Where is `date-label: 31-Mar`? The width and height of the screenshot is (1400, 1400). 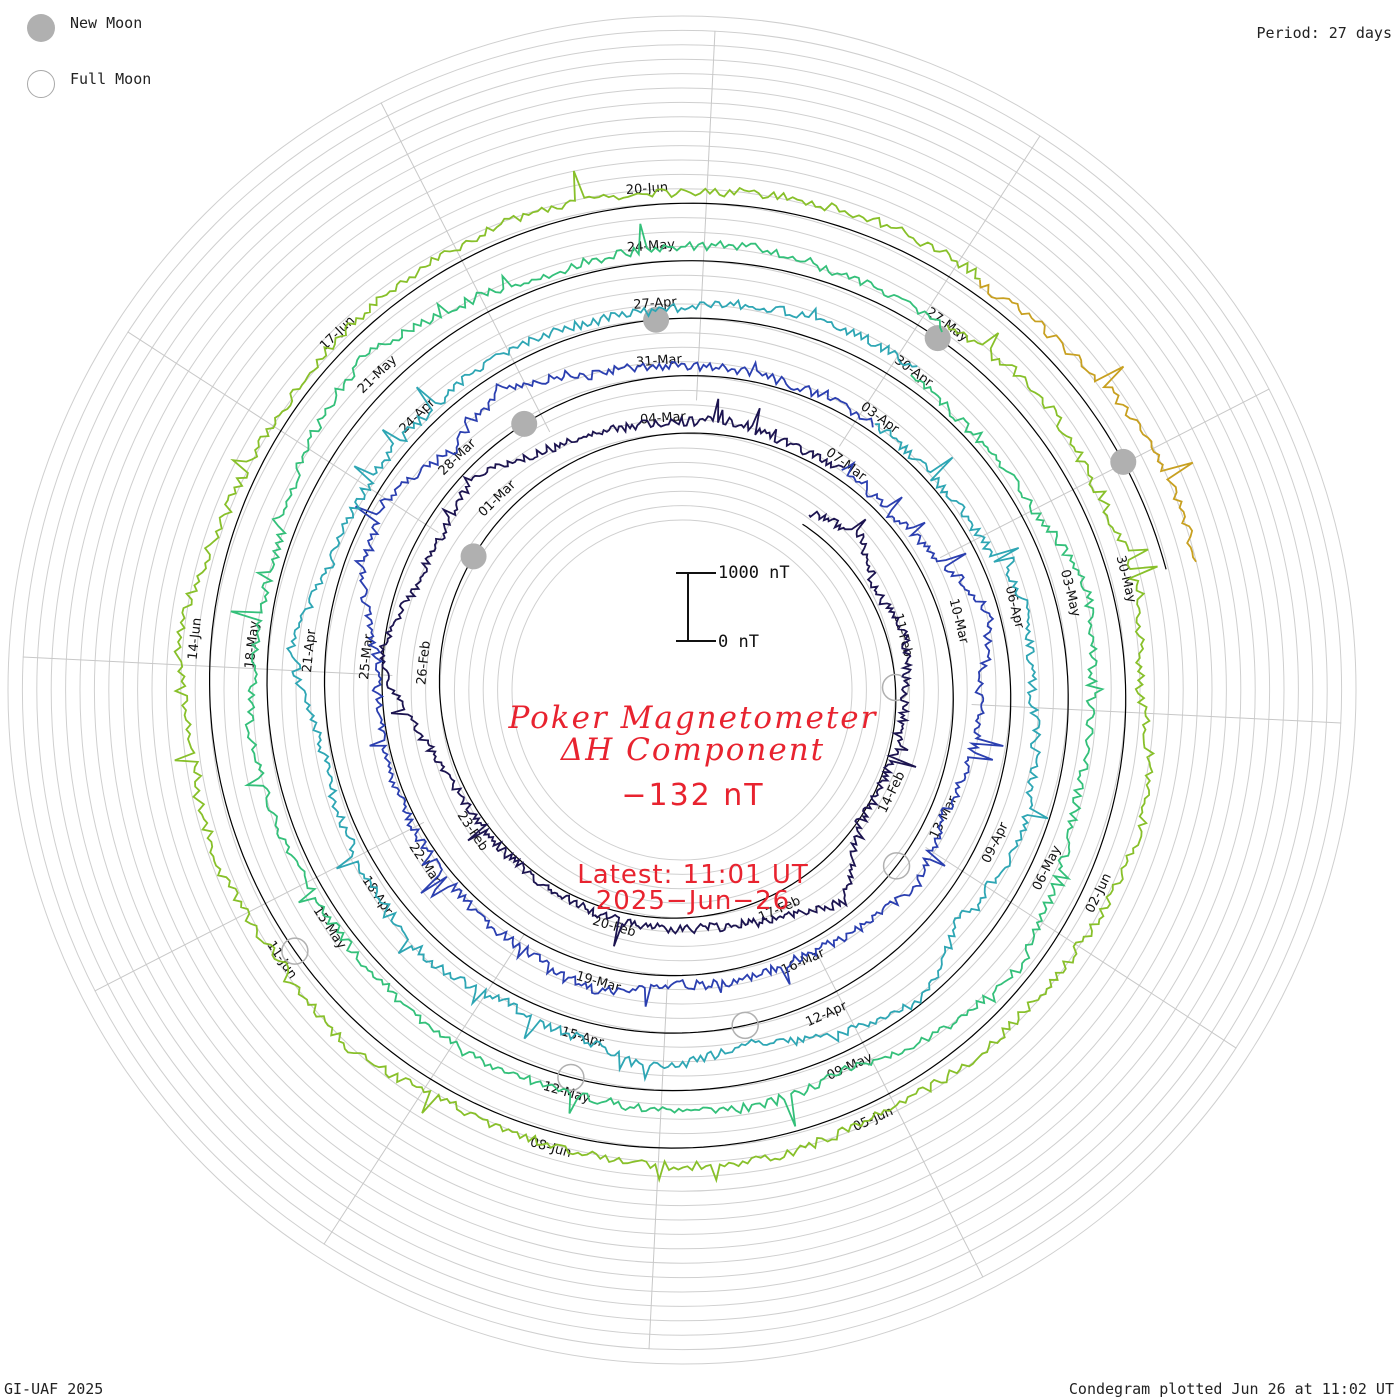 date-label: 31-Mar is located at coordinates (659, 361).